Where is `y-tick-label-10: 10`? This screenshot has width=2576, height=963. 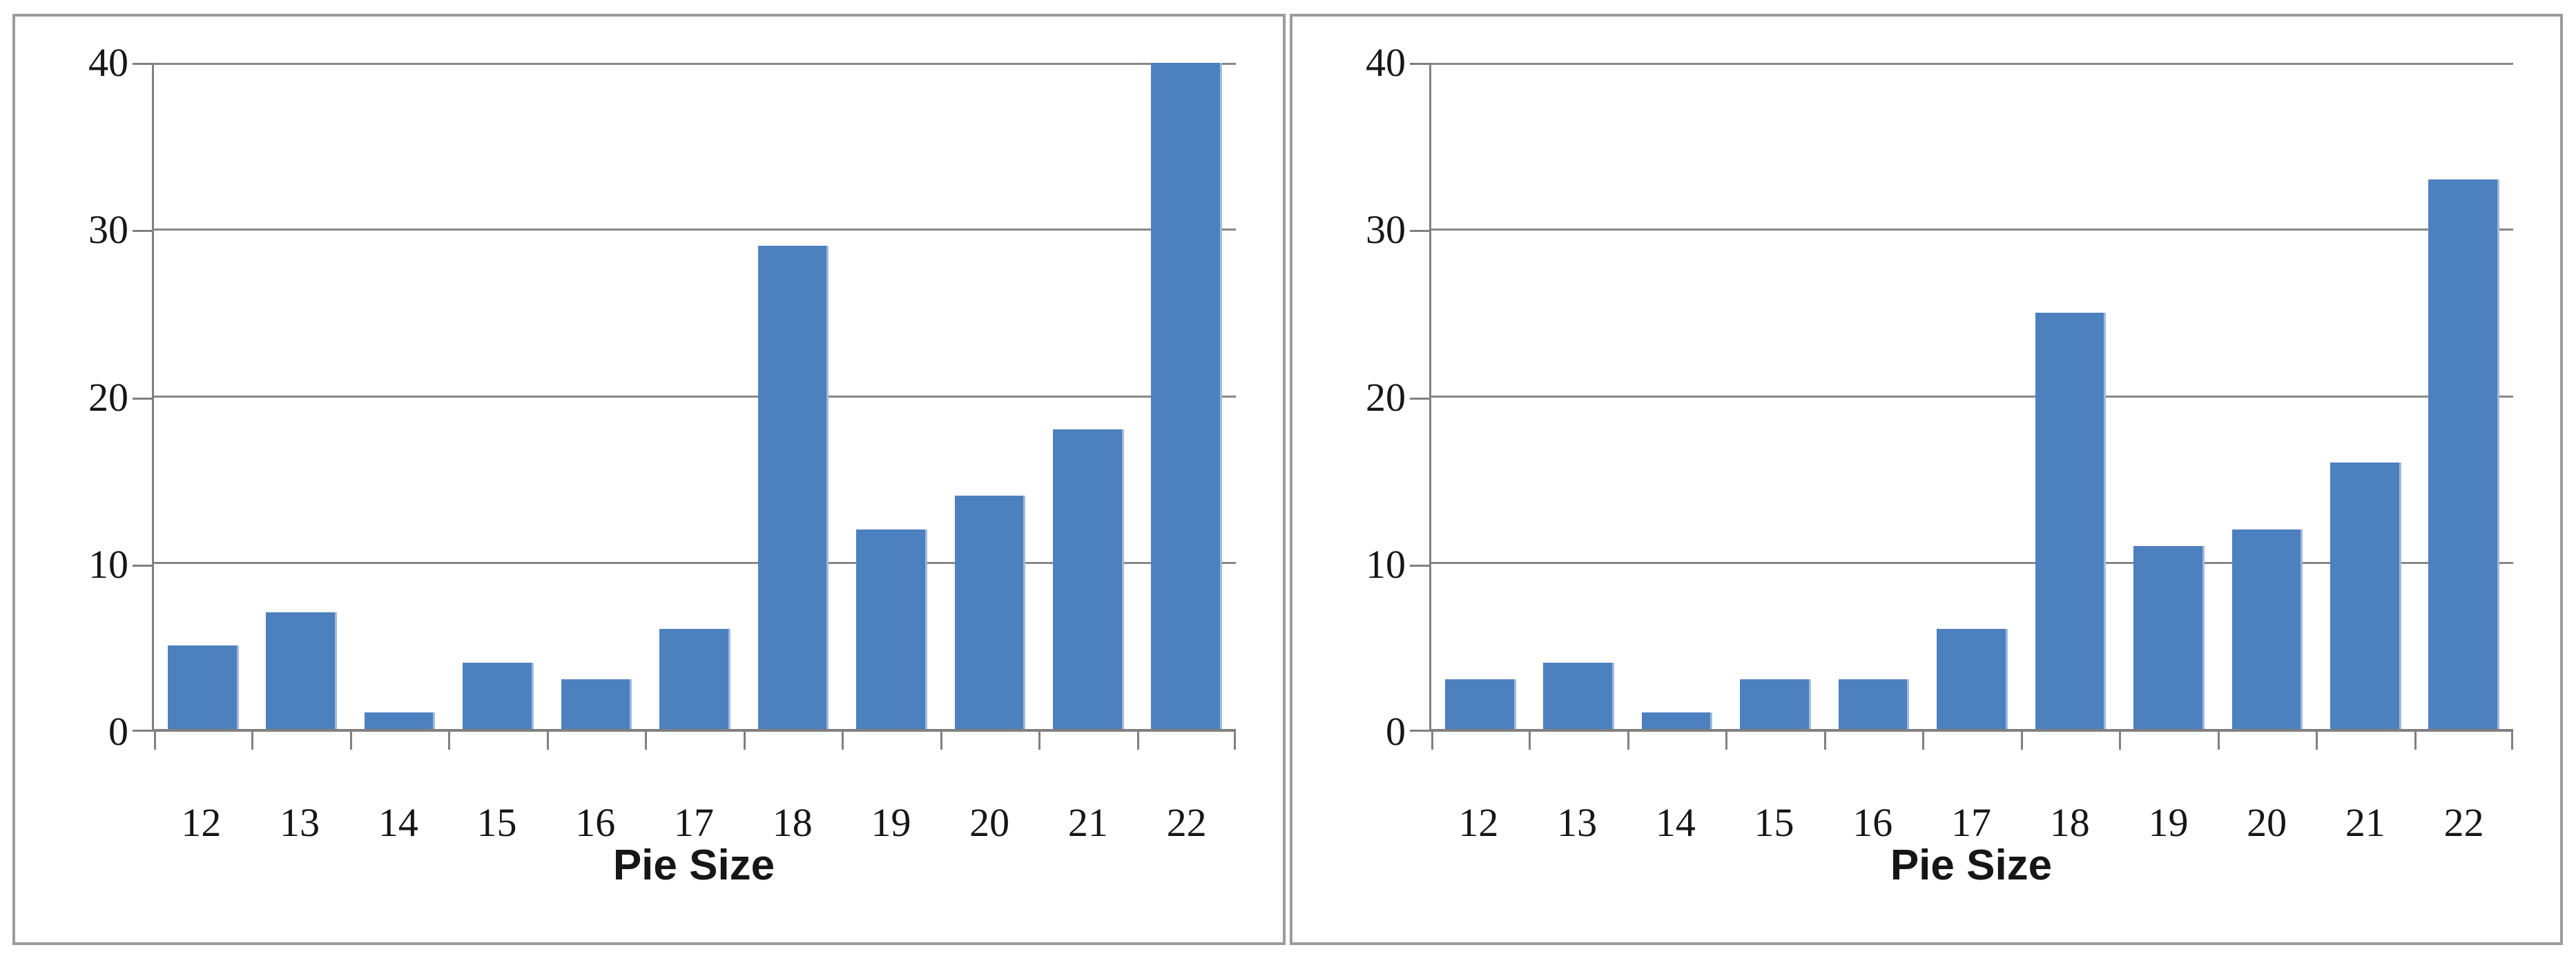 y-tick-label-10: 10 is located at coordinates (108, 564).